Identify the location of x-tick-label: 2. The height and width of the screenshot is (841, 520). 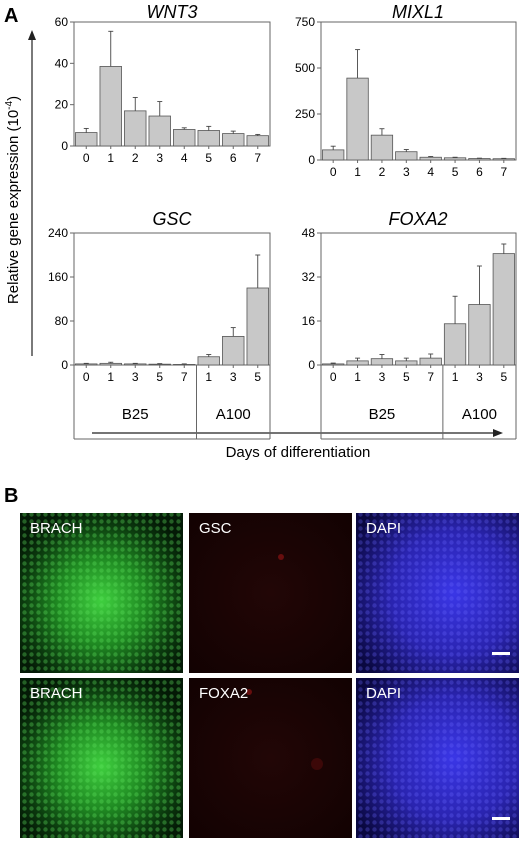
(135, 158).